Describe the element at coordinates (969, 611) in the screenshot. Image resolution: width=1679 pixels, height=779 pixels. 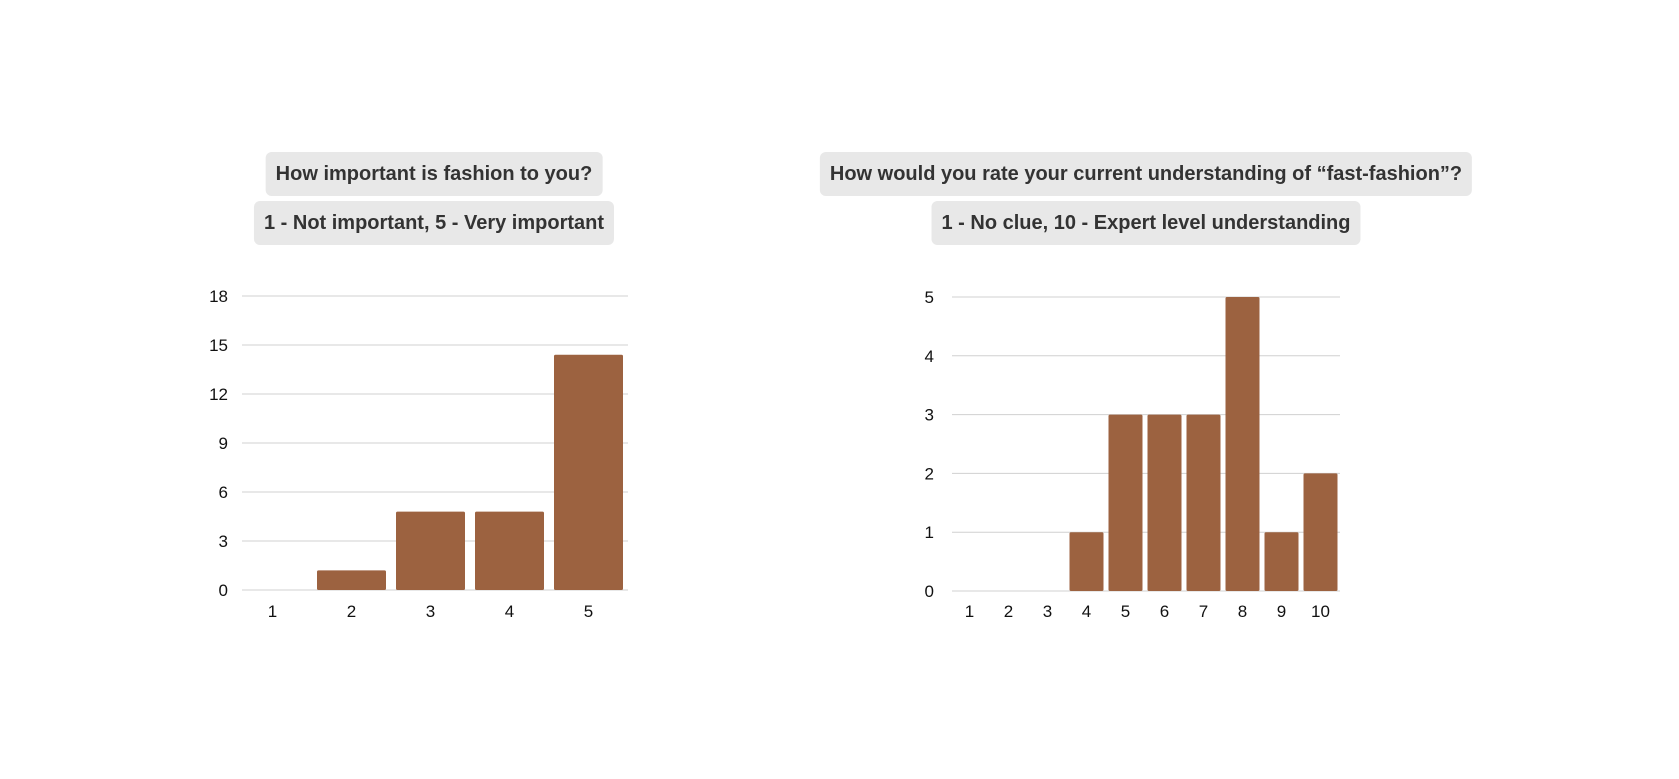
I see `chart2-x-tick-label: 1` at that location.